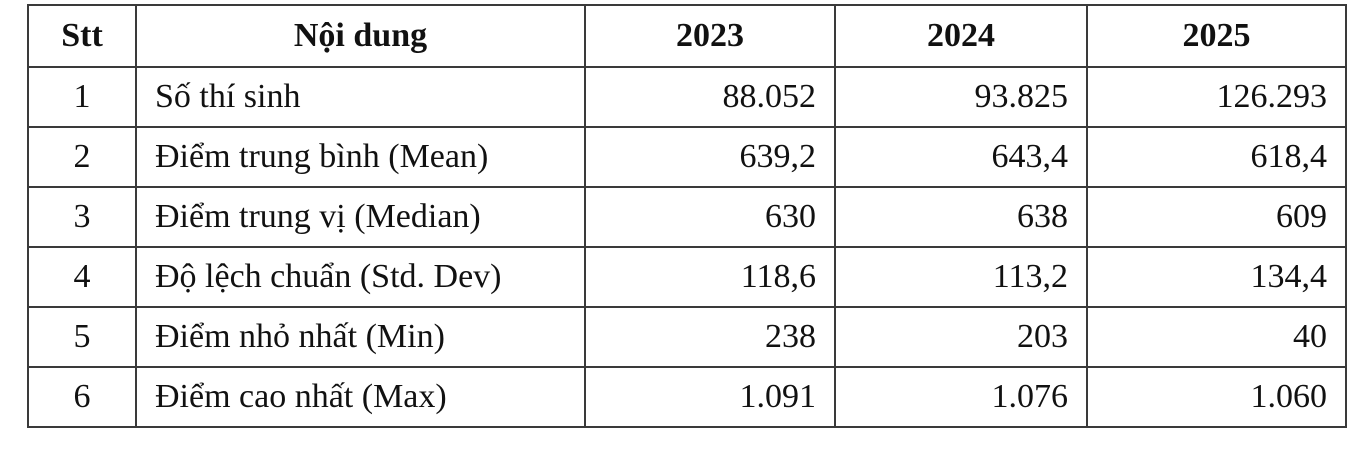 The width and height of the screenshot is (1362, 460). Describe the element at coordinates (961, 397) in the screenshot. I see `value-2024: 1.076` at that location.